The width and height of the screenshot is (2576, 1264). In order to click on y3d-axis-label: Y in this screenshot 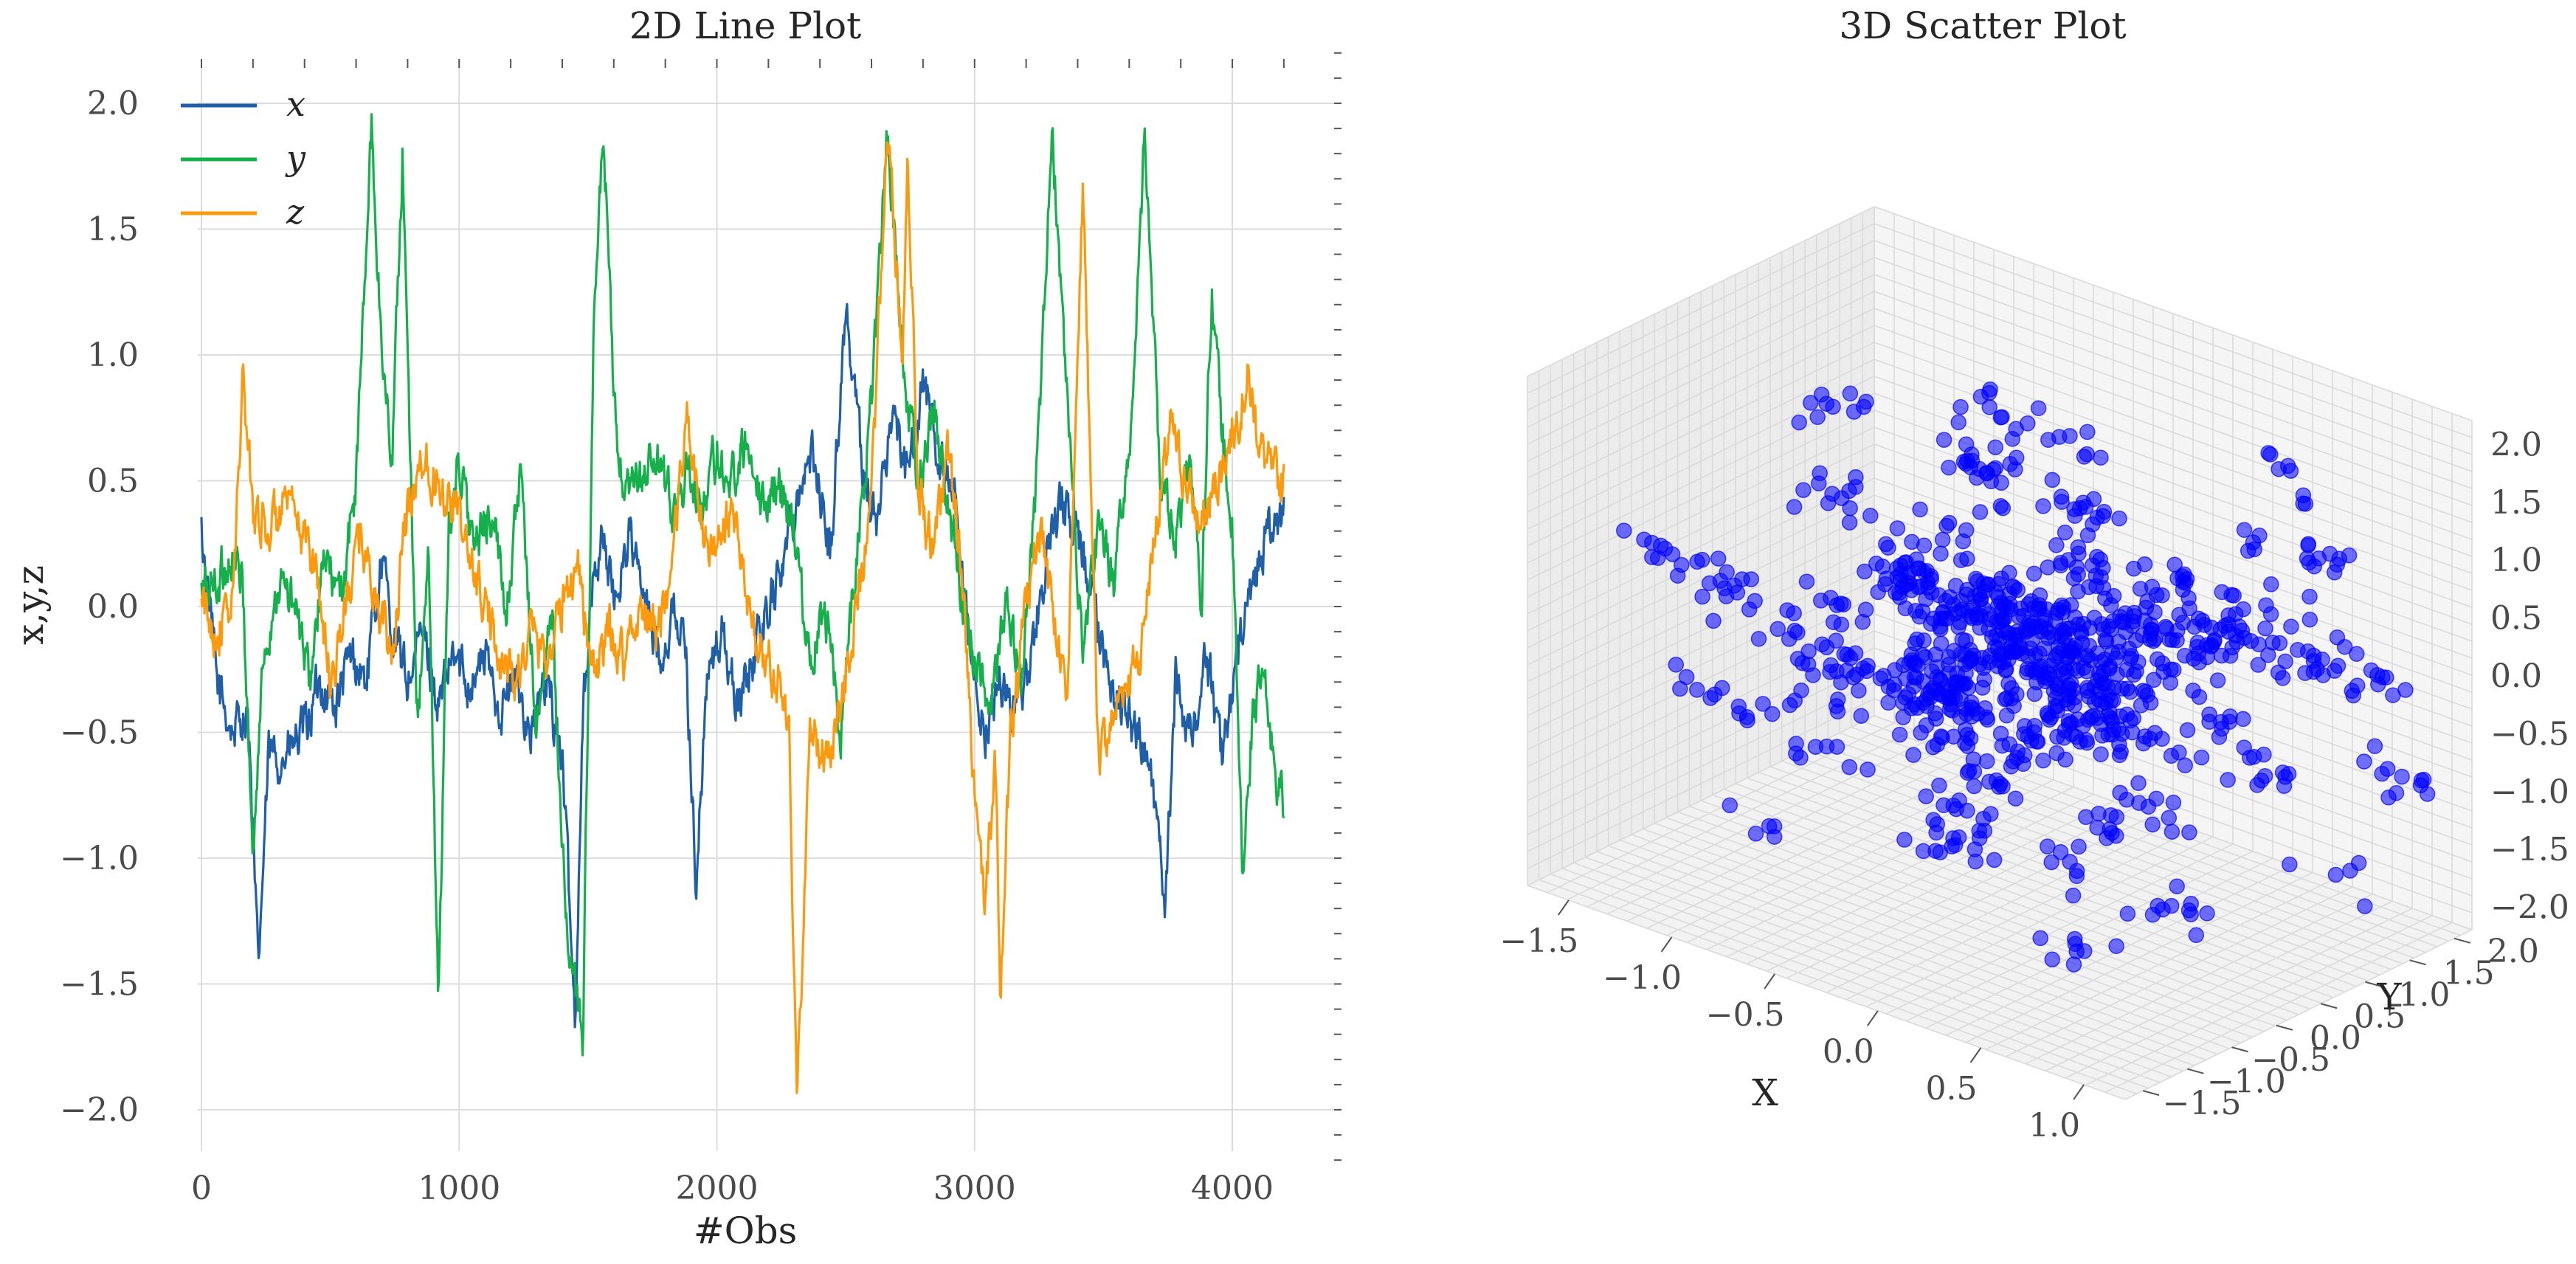, I will do `click(2389, 996)`.